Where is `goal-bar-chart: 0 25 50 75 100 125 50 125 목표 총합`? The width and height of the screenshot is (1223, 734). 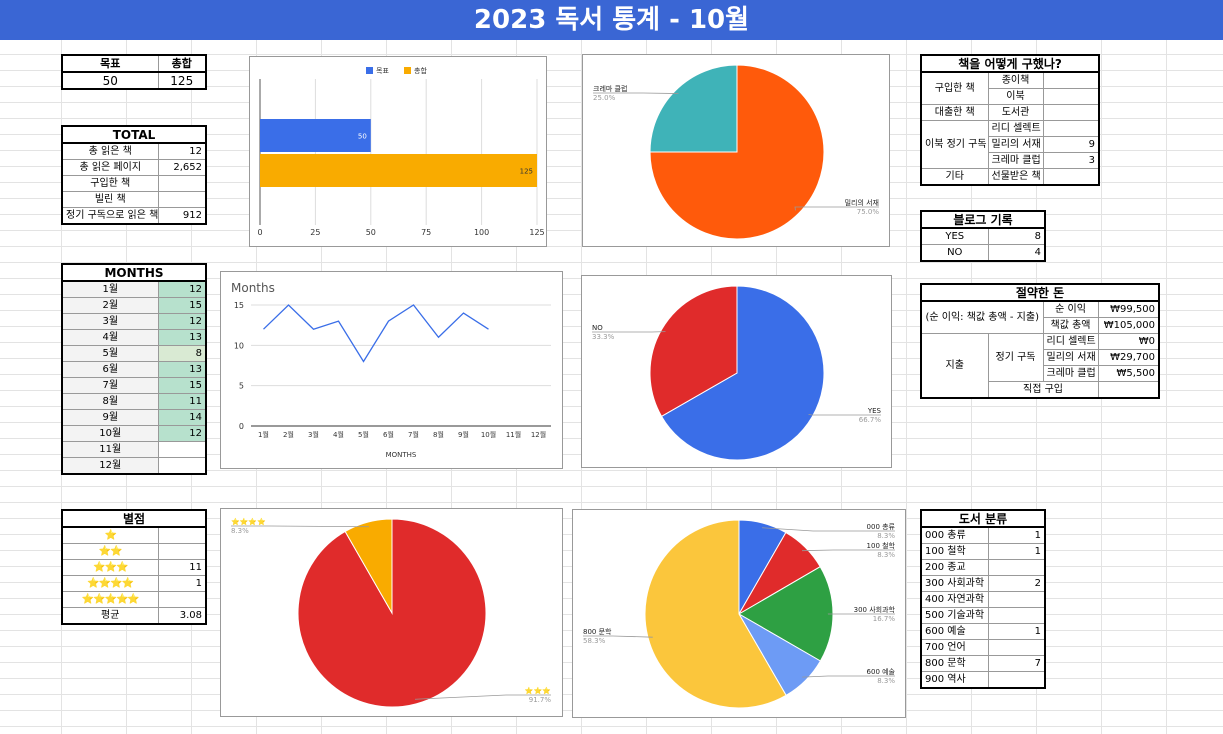 goal-bar-chart: 0 25 50 75 100 125 50 125 목표 총합 is located at coordinates (398, 151).